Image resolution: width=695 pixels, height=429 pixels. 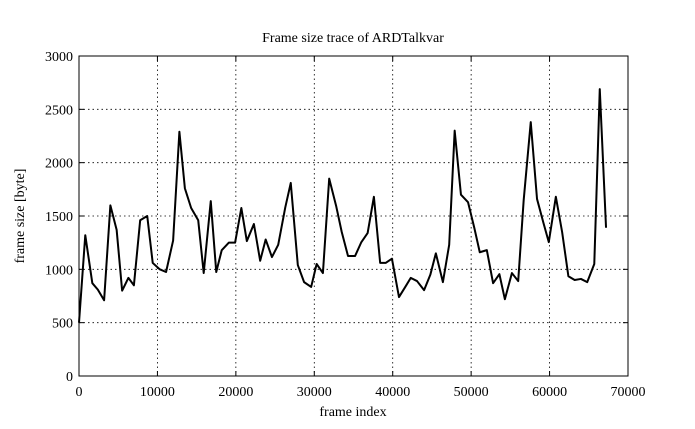 What do you see at coordinates (20, 216) in the screenshot?
I see `y-axis-label: frame size [byte]` at bounding box center [20, 216].